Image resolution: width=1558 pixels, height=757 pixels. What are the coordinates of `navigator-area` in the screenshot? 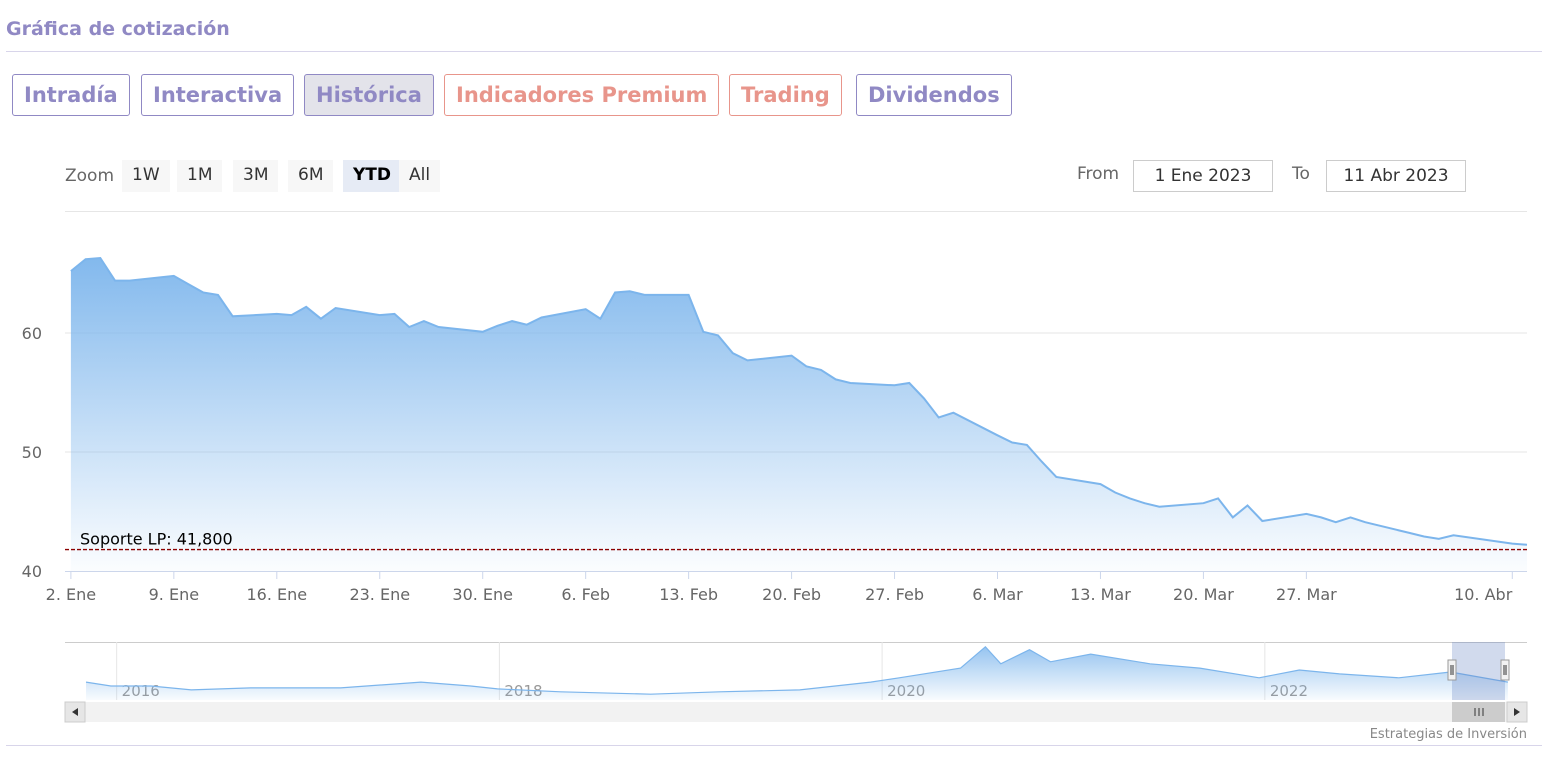 It's located at (797, 673).